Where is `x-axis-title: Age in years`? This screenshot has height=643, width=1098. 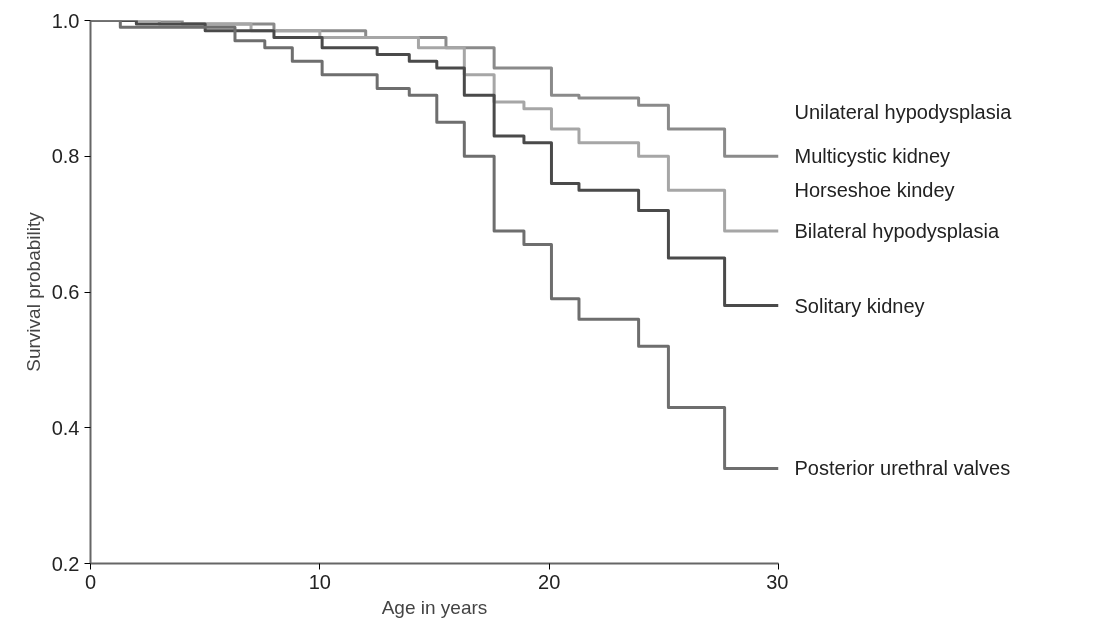 x-axis-title: Age in years is located at coordinates (434, 607).